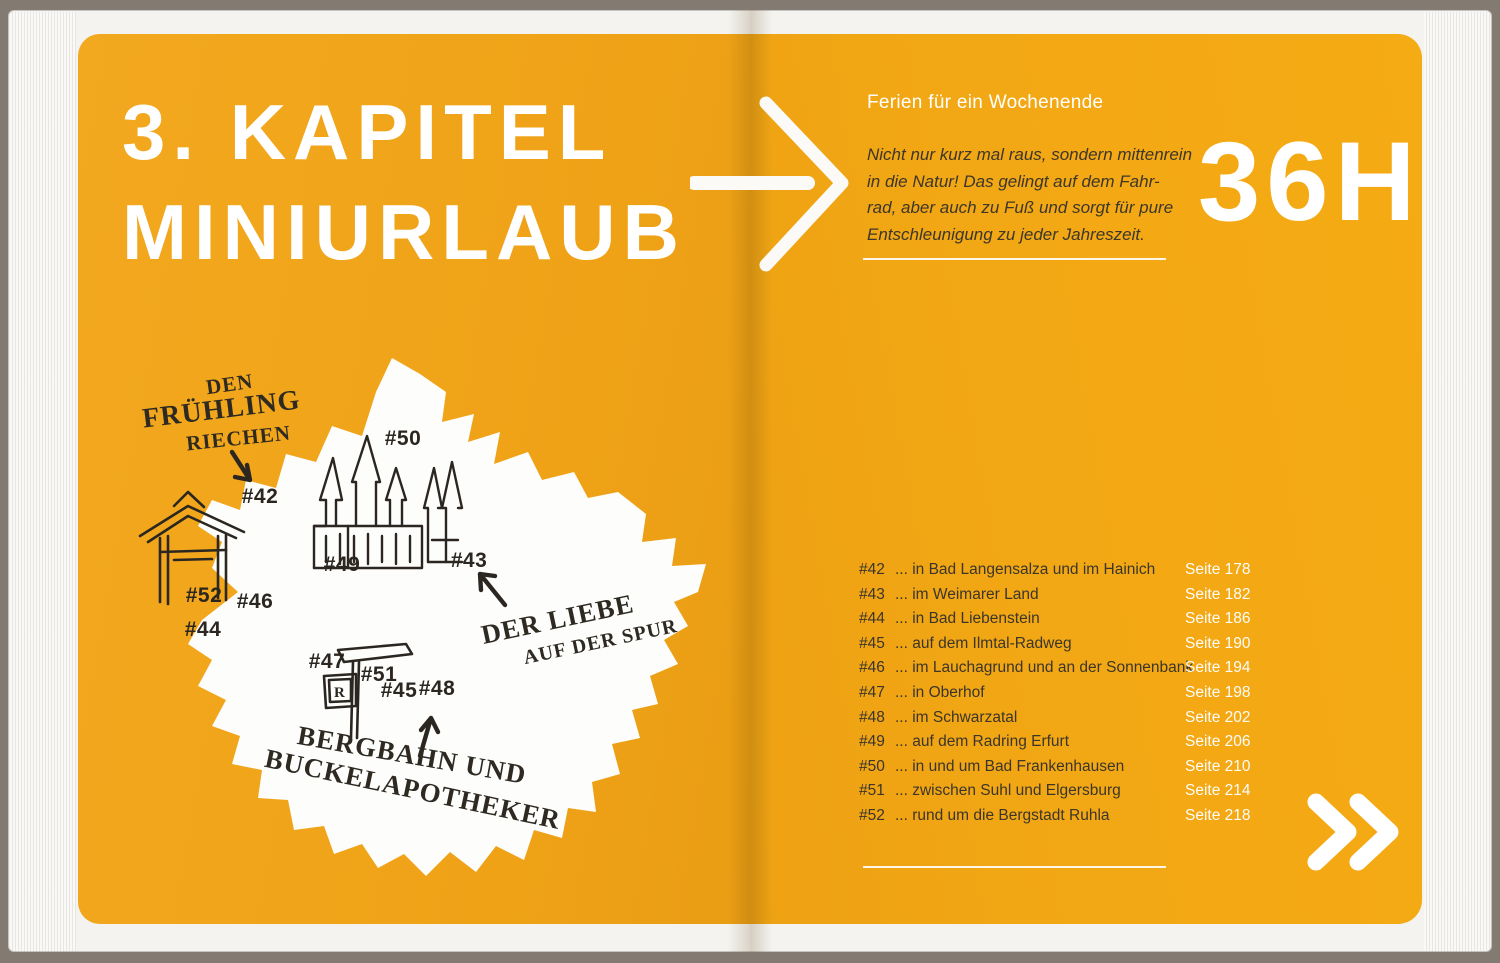 Image resolution: width=1500 pixels, height=963 pixels. I want to click on toc-number: #47, so click(872, 692).